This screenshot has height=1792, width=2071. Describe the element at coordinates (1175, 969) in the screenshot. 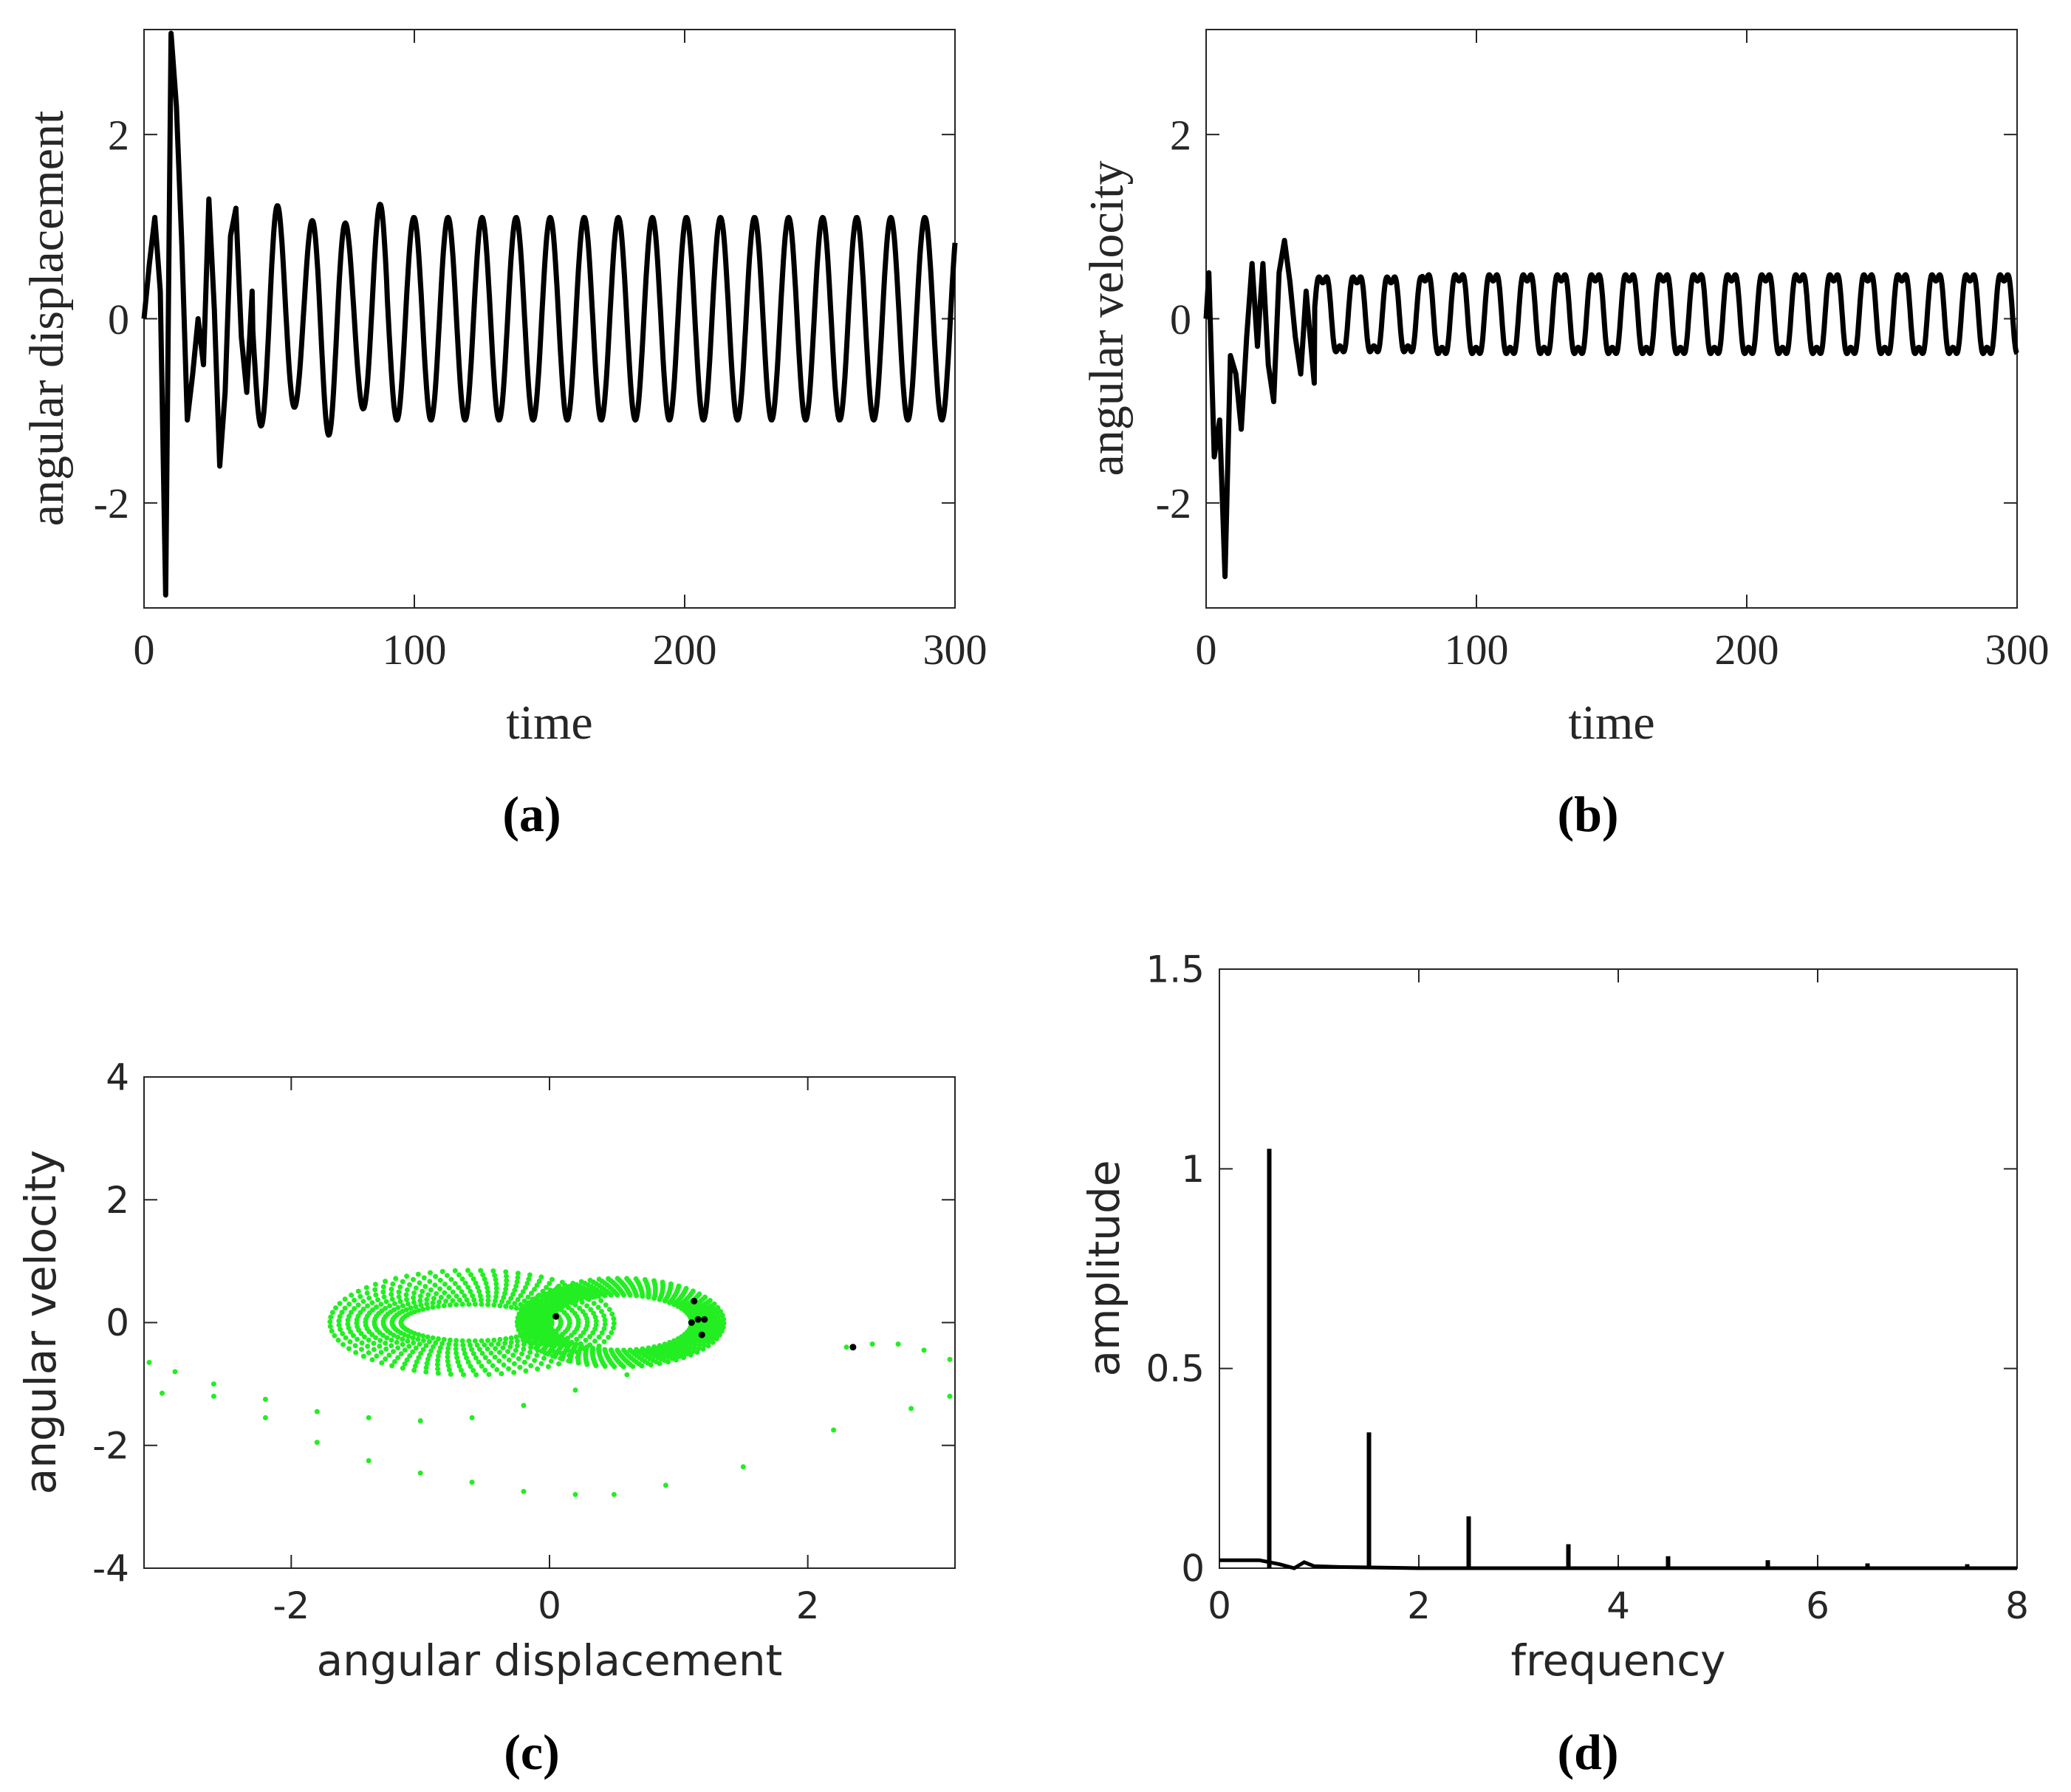

I see `y-tick-label: 1.5` at that location.